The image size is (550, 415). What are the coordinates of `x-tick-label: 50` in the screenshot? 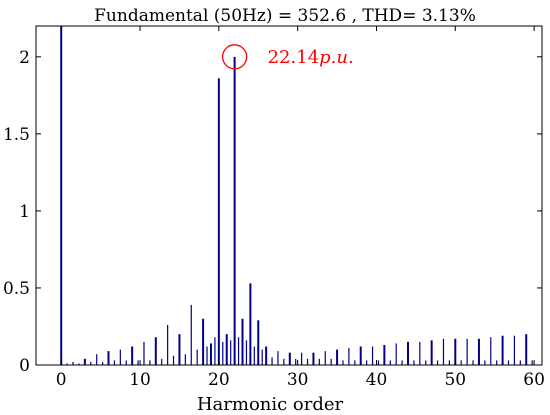 It's located at (455, 380).